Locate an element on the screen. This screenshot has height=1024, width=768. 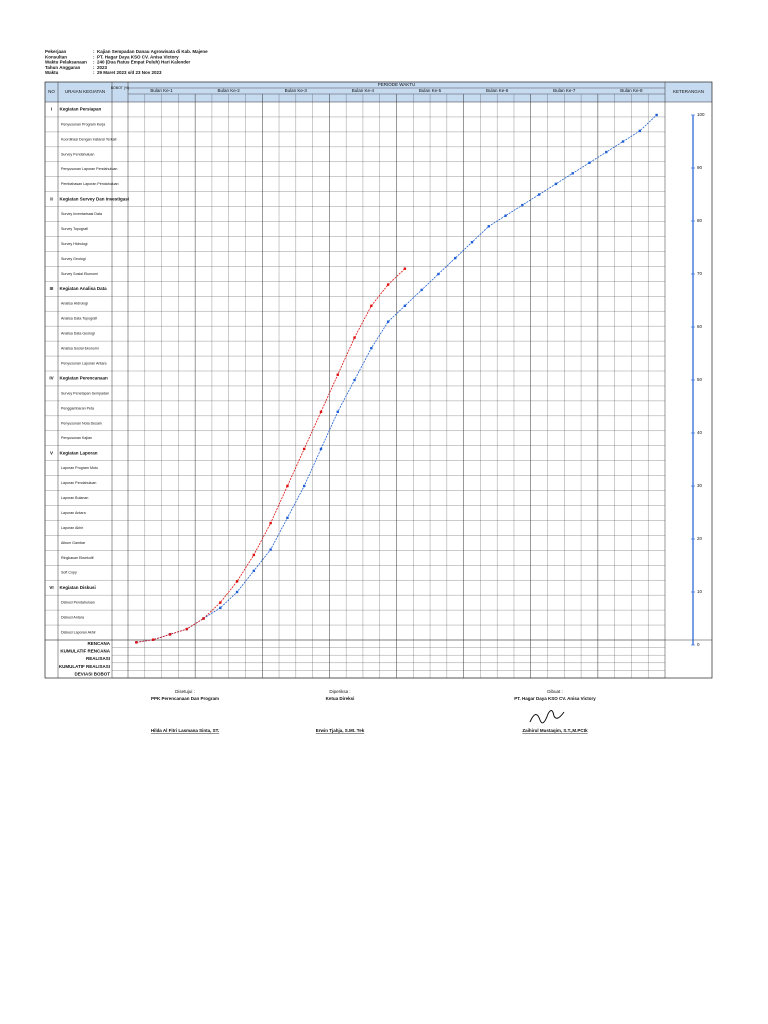
sign-title: PT. Hagar Daya KSO CV. Anisa Victory is located at coordinates (555, 698).